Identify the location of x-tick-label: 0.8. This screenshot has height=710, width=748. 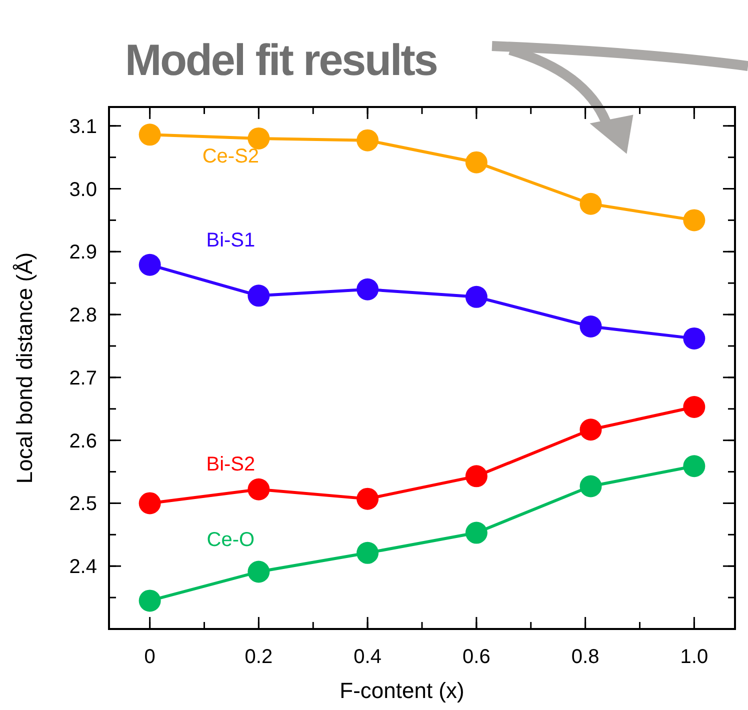
(585, 657).